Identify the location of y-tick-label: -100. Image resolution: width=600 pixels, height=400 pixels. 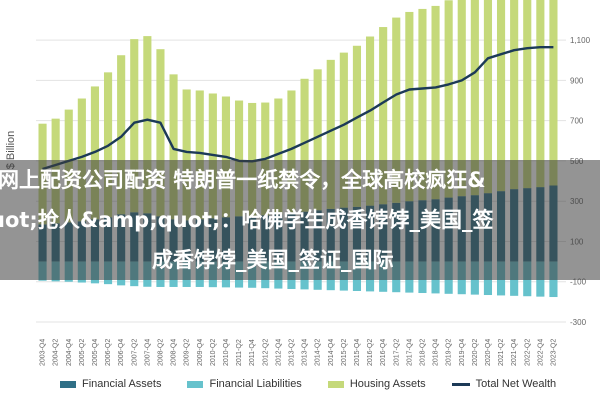
(578, 282).